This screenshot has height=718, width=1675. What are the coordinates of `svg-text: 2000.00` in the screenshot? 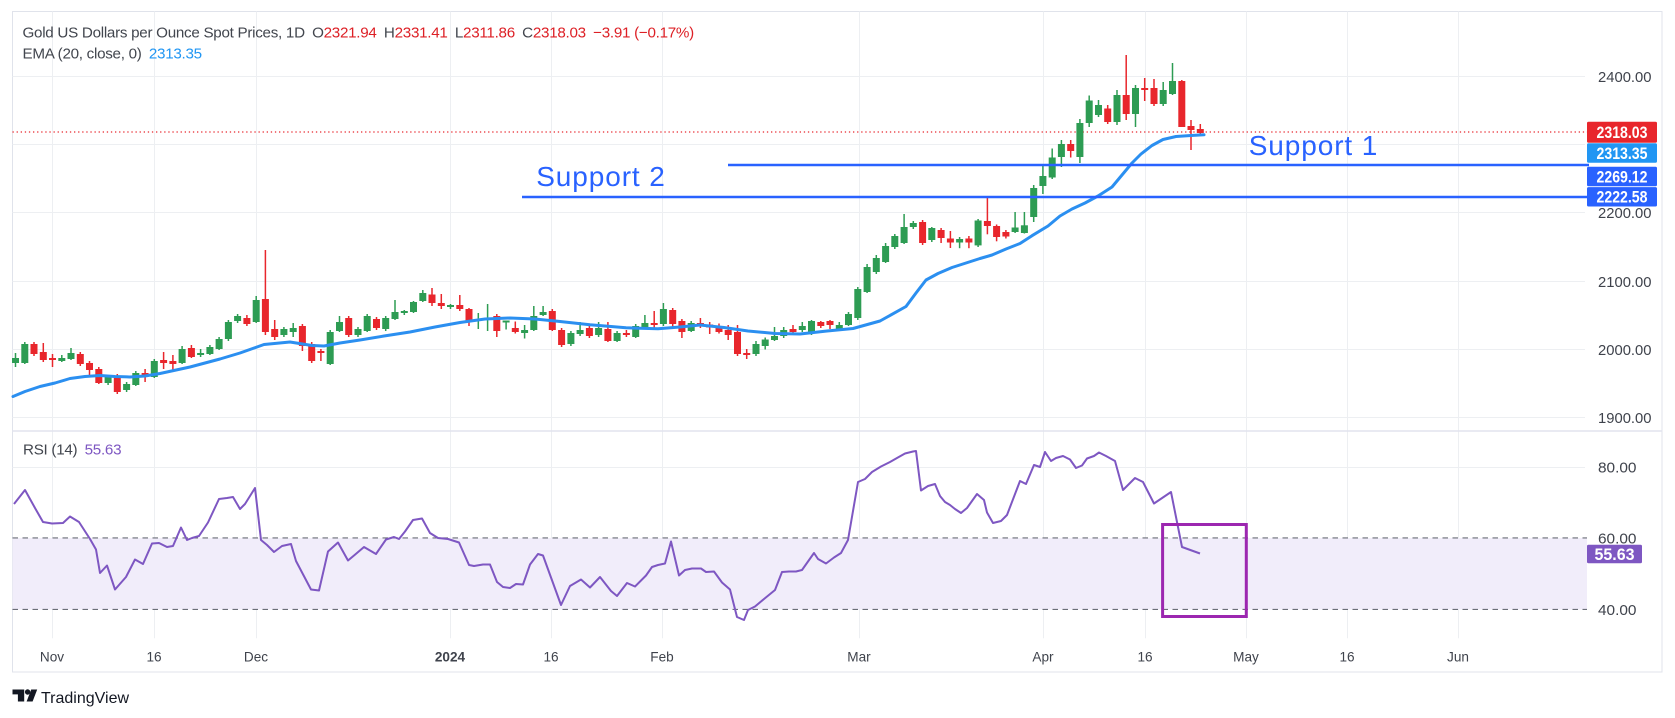 It's located at (1625, 350).